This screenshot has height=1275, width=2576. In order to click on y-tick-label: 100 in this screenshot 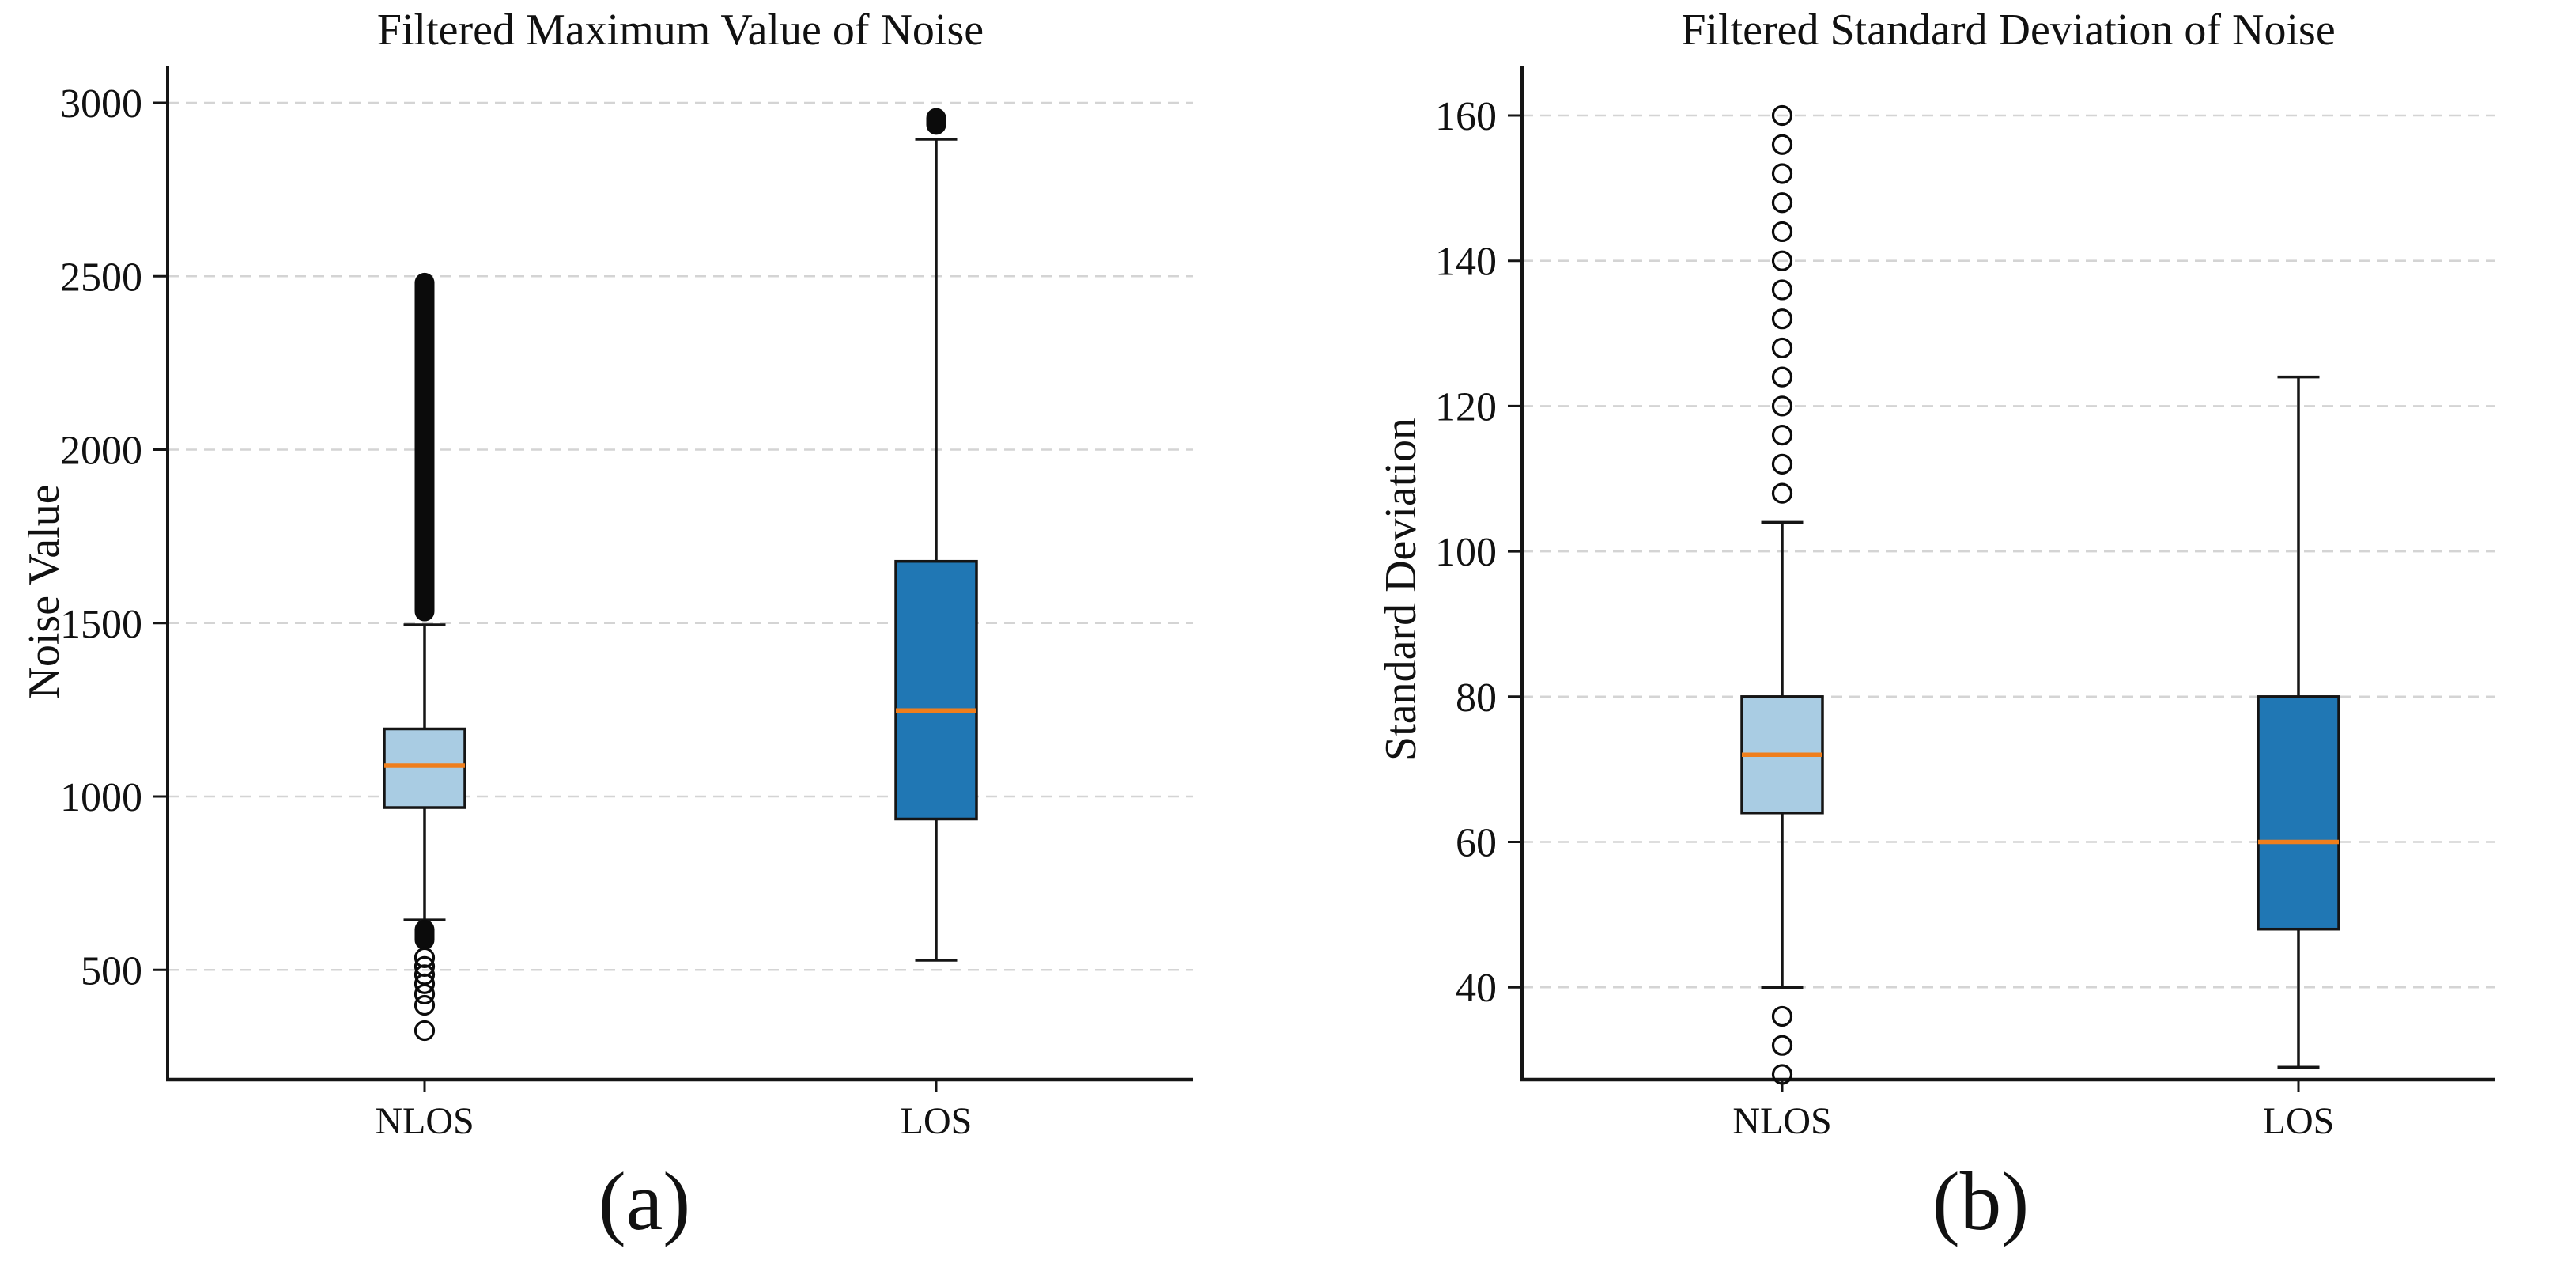, I will do `click(1466, 553)`.